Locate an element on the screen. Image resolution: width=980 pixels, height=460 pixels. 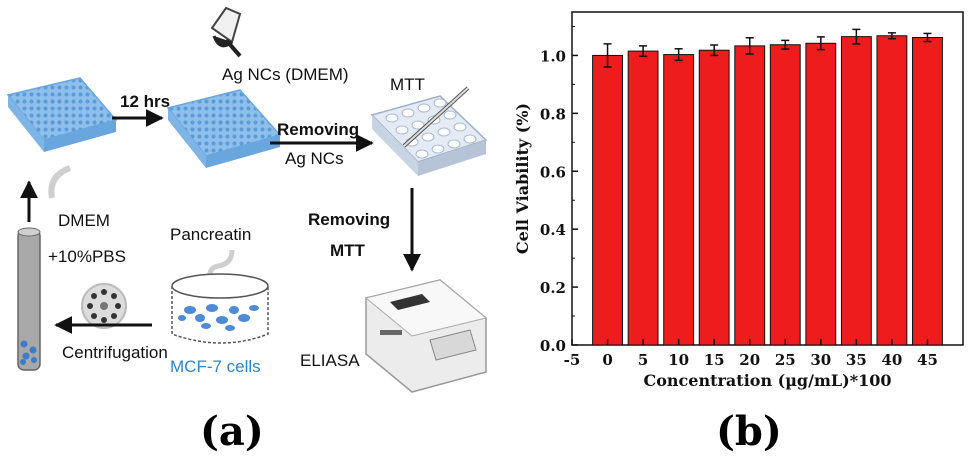
x-tick-label: 5 is located at coordinates (643, 360).